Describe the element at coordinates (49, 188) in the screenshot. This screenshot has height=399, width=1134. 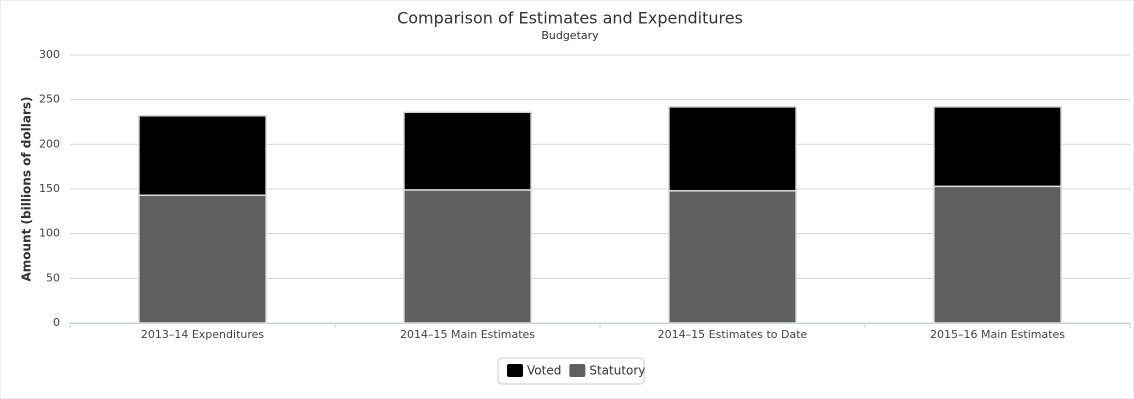
I see `y-tick-label: 150` at that location.